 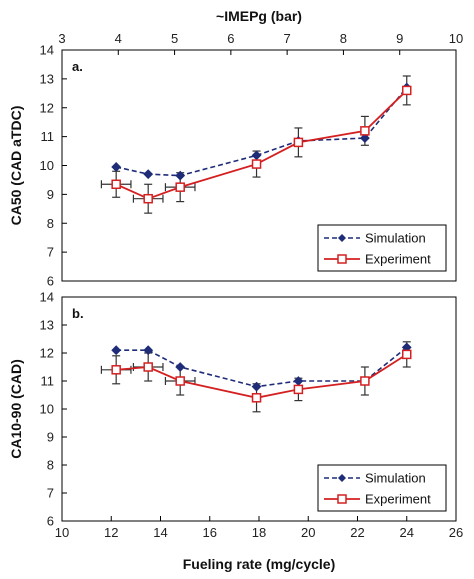 I want to click on x-tick-label: 18, so click(x=259, y=532).